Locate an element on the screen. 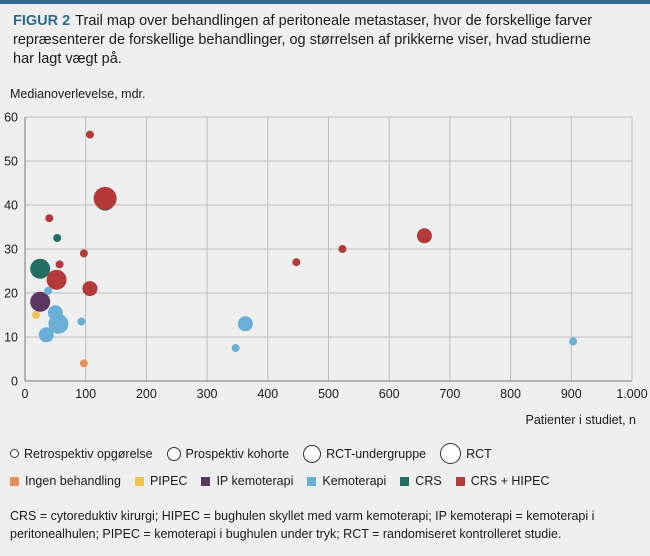  x-tick-label: 200 is located at coordinates (146, 394).